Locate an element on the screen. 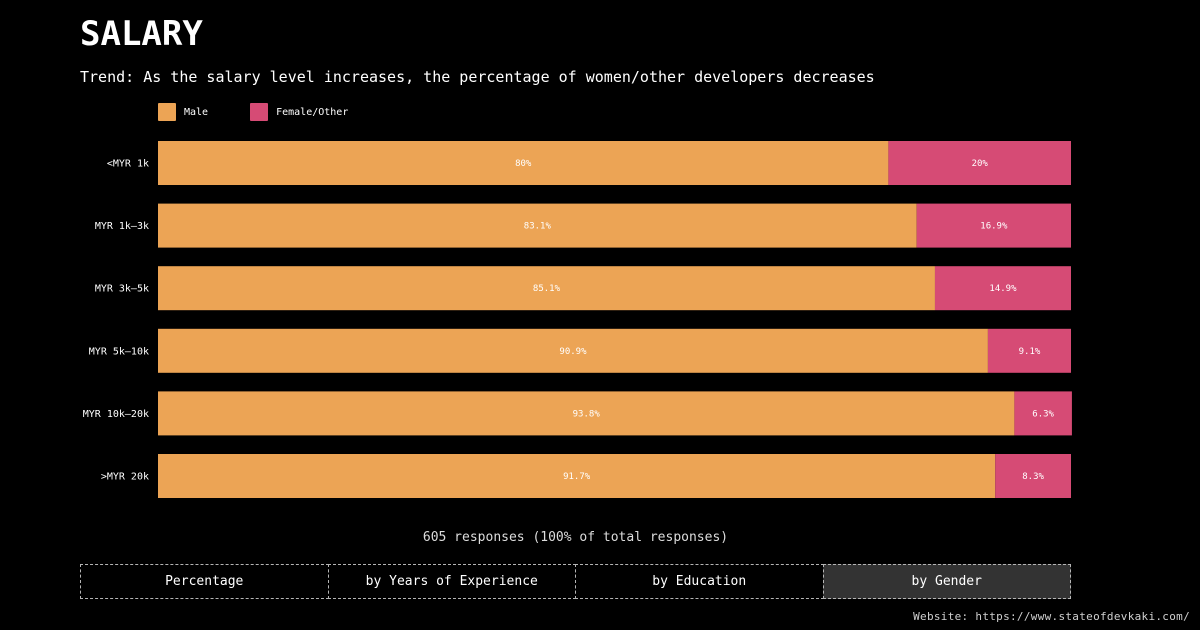  data-label-male: 80% is located at coordinates (523, 164).